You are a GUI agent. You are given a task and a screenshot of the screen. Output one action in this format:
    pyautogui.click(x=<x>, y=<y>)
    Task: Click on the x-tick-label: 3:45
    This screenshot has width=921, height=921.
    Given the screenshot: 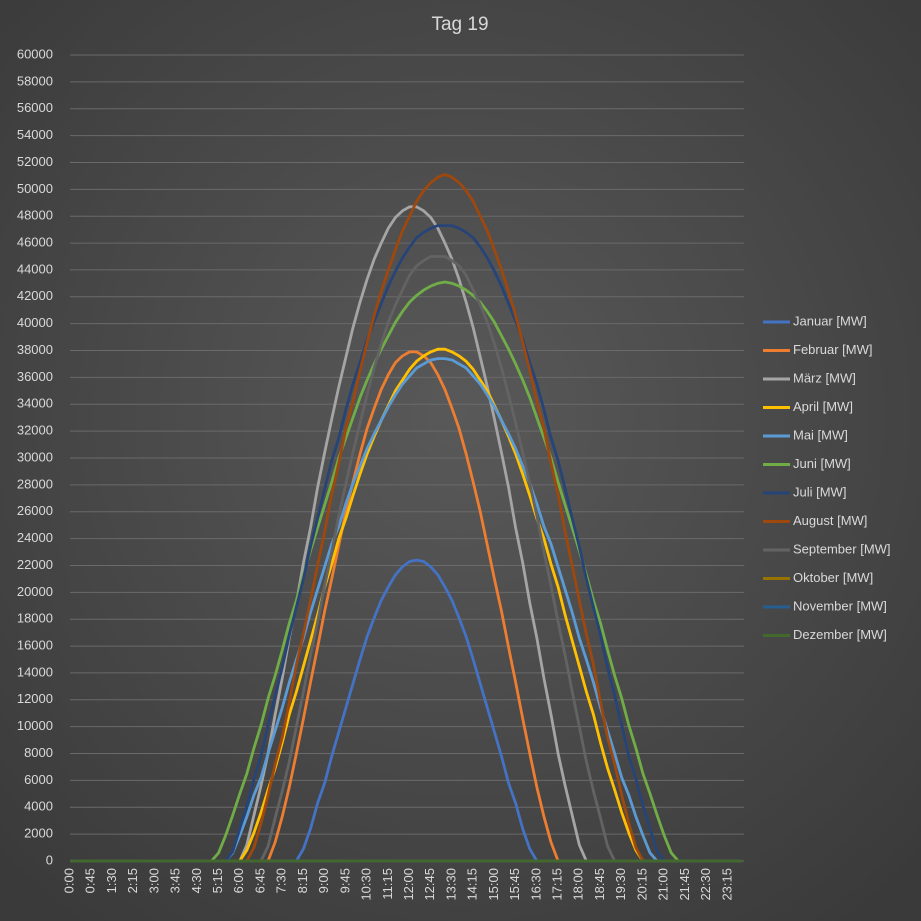 What is the action you would take?
    pyautogui.click(x=175, y=880)
    